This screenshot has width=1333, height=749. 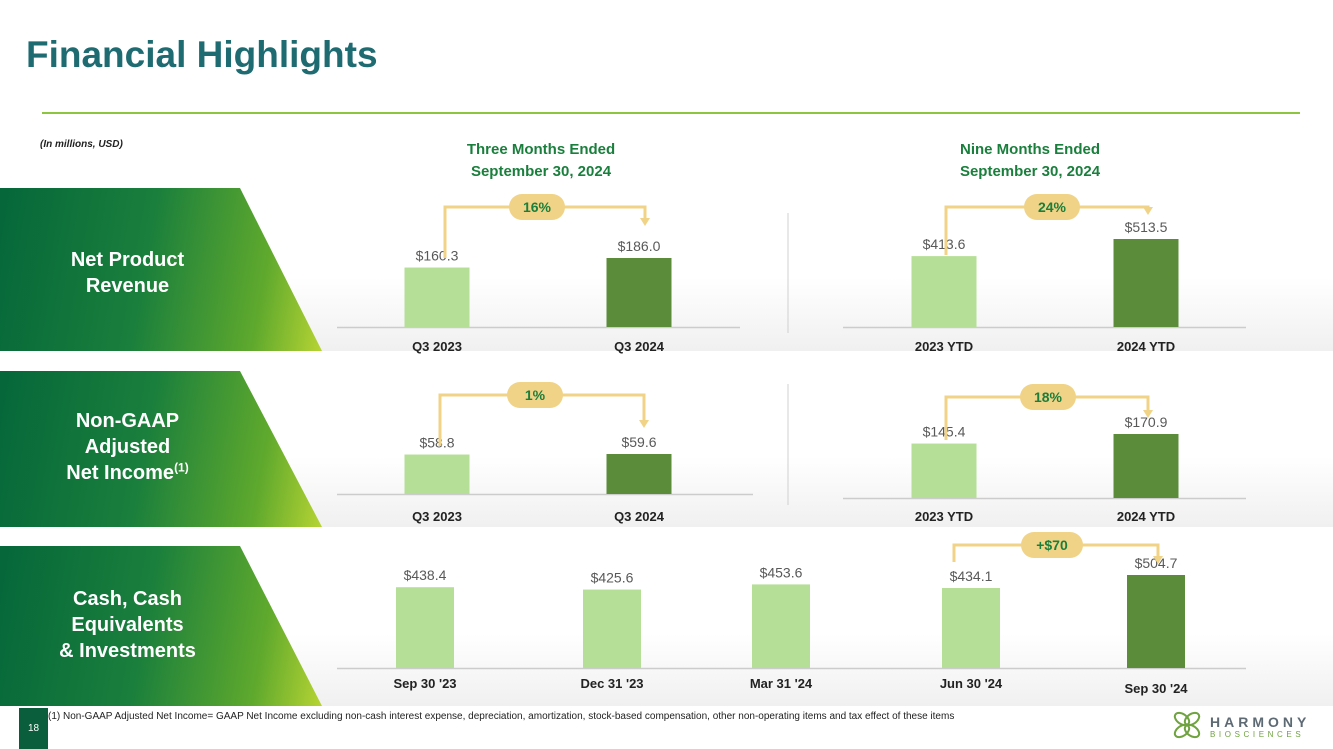 What do you see at coordinates (971, 683) in the screenshot?
I see `cash-category-label-3: Jun 30 '24` at bounding box center [971, 683].